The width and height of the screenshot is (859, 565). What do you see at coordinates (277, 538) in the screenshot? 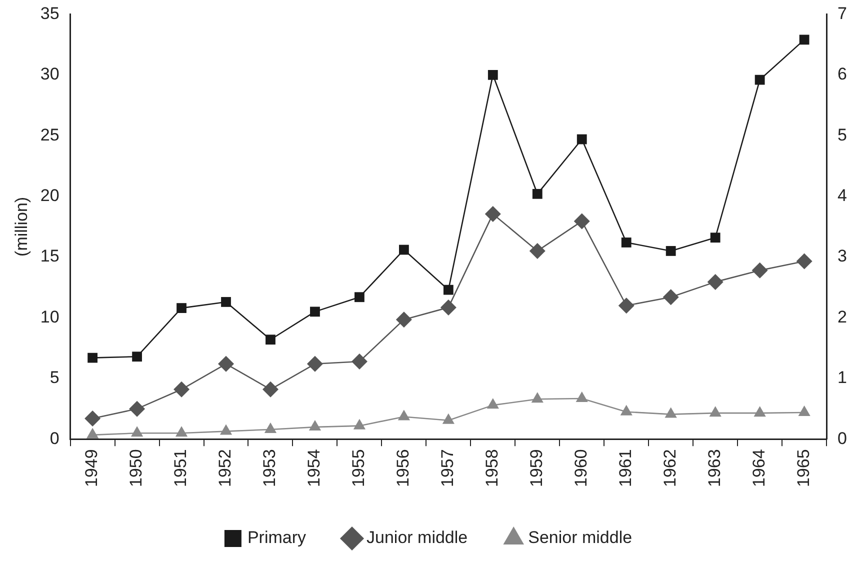
I see `legend-label: Primary` at bounding box center [277, 538].